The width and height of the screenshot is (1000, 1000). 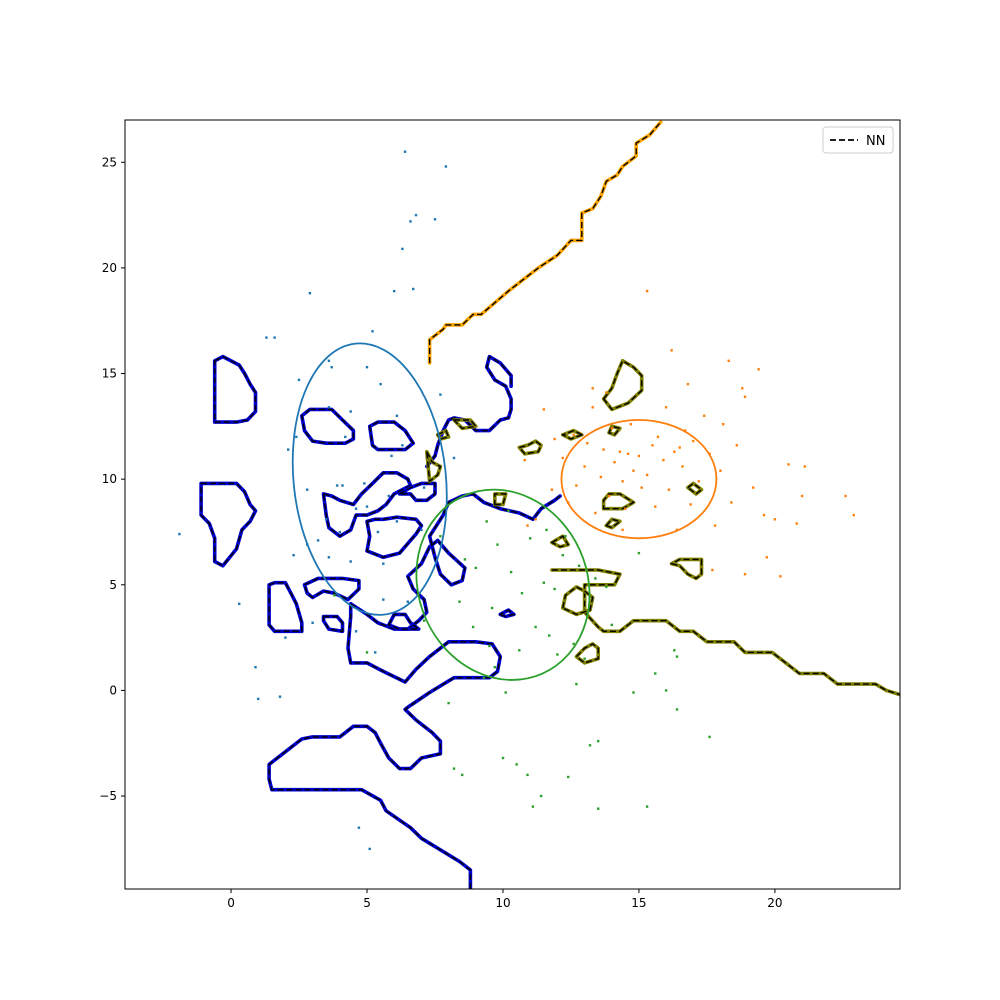 What do you see at coordinates (109, 479) in the screenshot?
I see `y-tick-label: 10` at bounding box center [109, 479].